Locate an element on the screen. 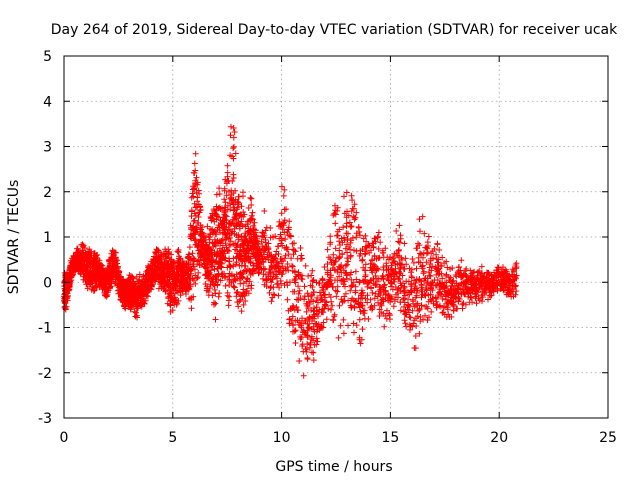 The width and height of the screenshot is (640, 480). x-axis-label: GPS time / hours is located at coordinates (333, 467).